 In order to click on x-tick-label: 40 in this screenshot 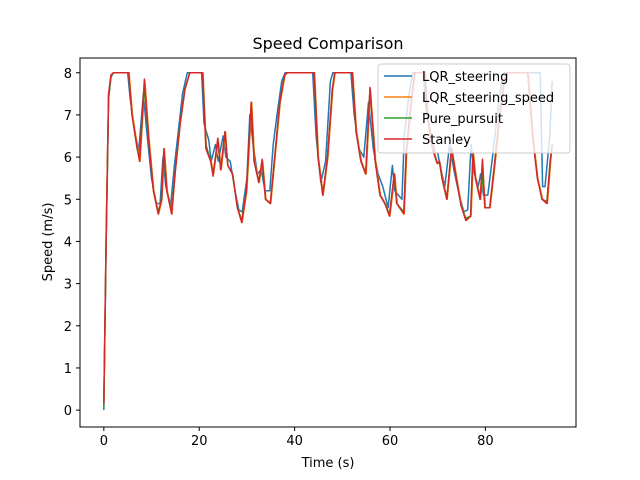, I will do `click(294, 441)`.